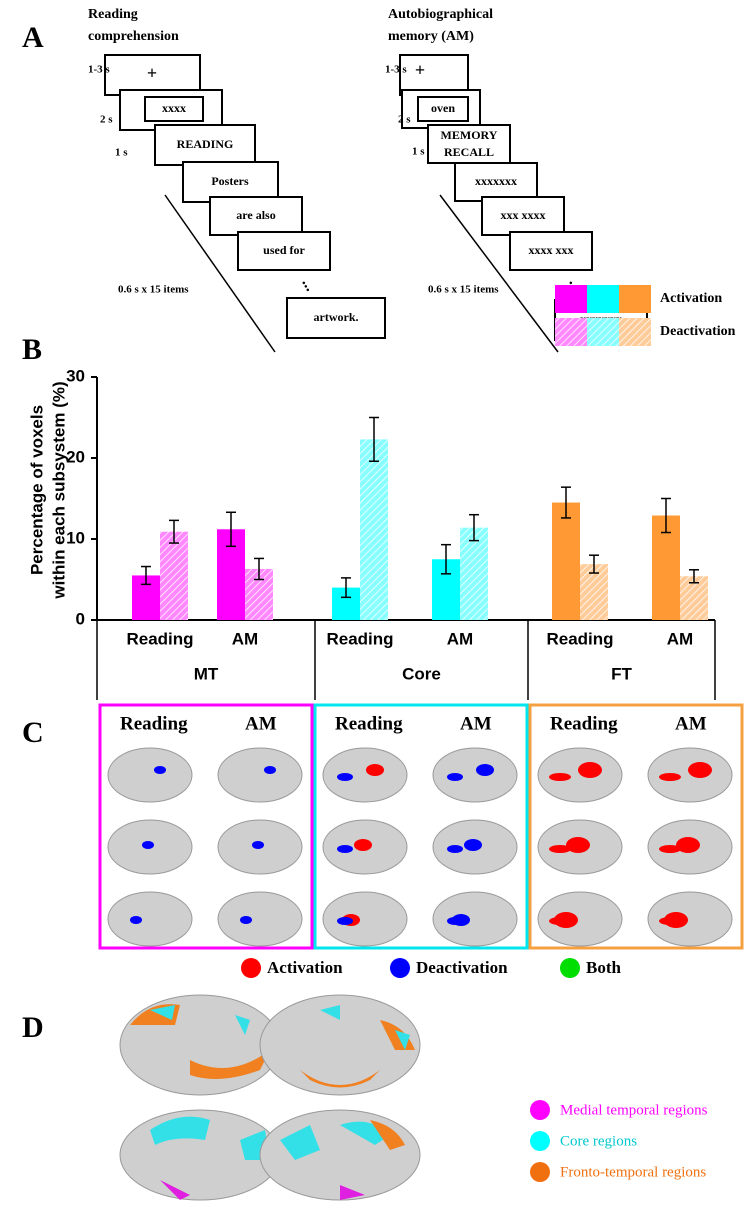 The width and height of the screenshot is (750, 1222). What do you see at coordinates (153, 290) in the screenshot?
I see `timing: 0.6 s x 15 items` at bounding box center [153, 290].